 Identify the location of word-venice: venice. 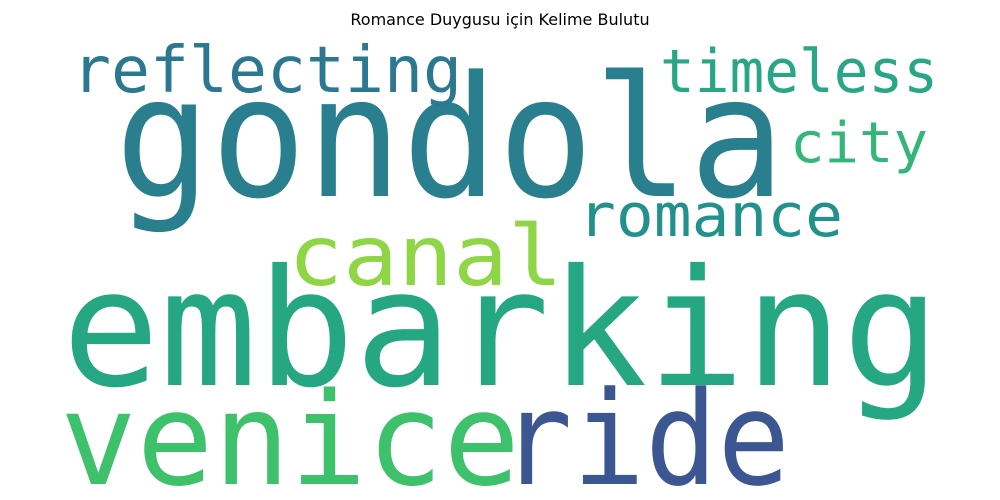
(290, 433).